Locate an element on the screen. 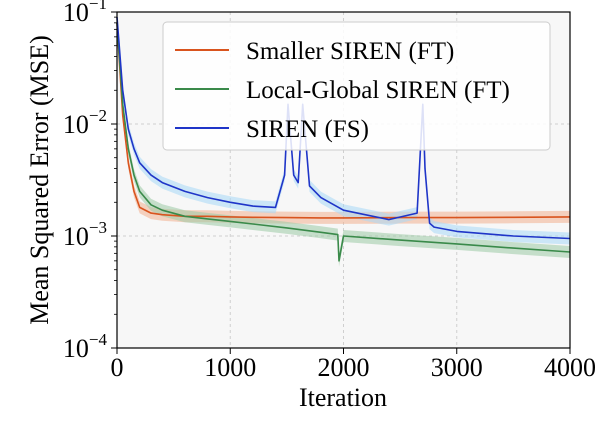 This screenshot has width=598, height=441. x-tick-label: 1000 is located at coordinates (230, 367).